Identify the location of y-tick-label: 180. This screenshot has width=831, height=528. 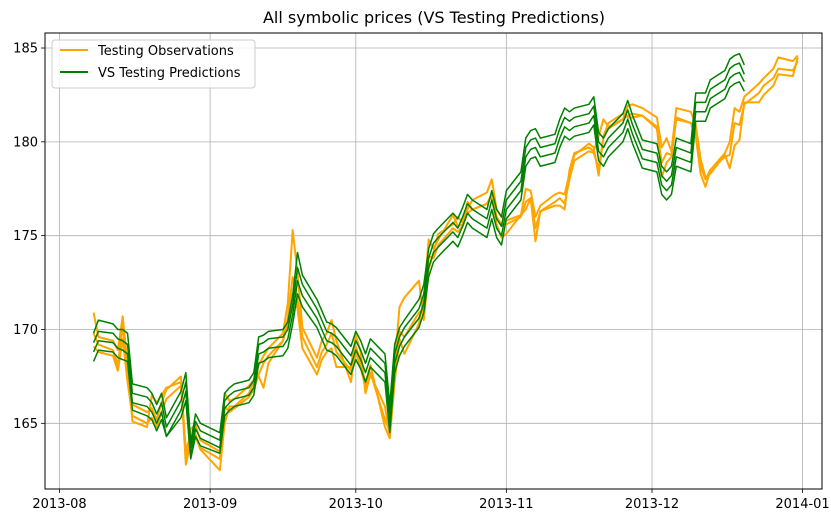
(25, 142).